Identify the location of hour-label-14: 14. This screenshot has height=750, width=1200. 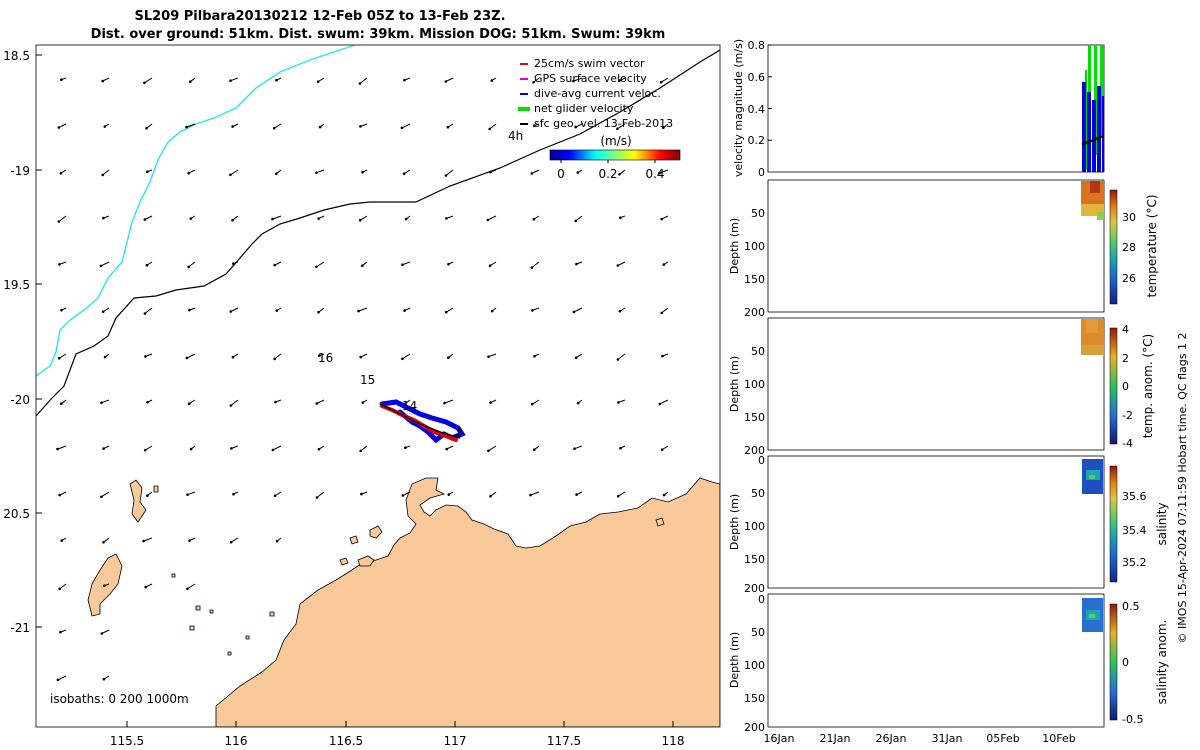
(409, 406).